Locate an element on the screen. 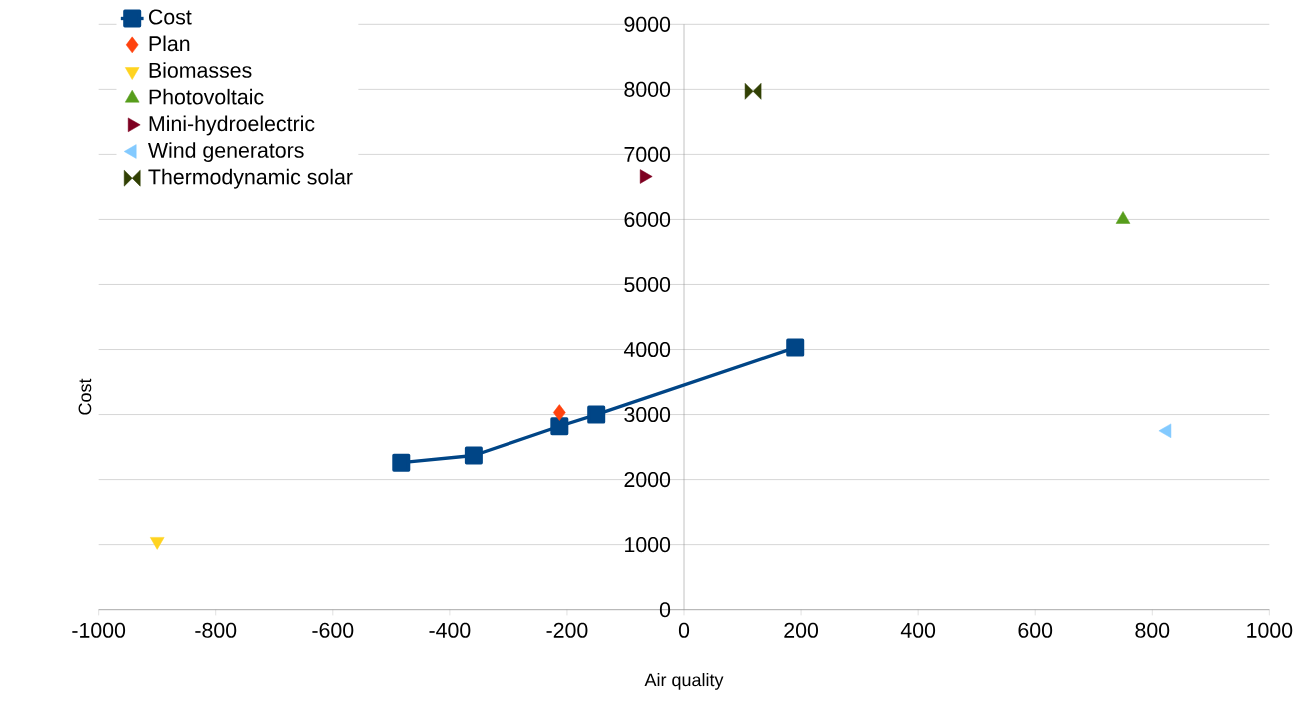  x-tick-label: 400 is located at coordinates (918, 630).